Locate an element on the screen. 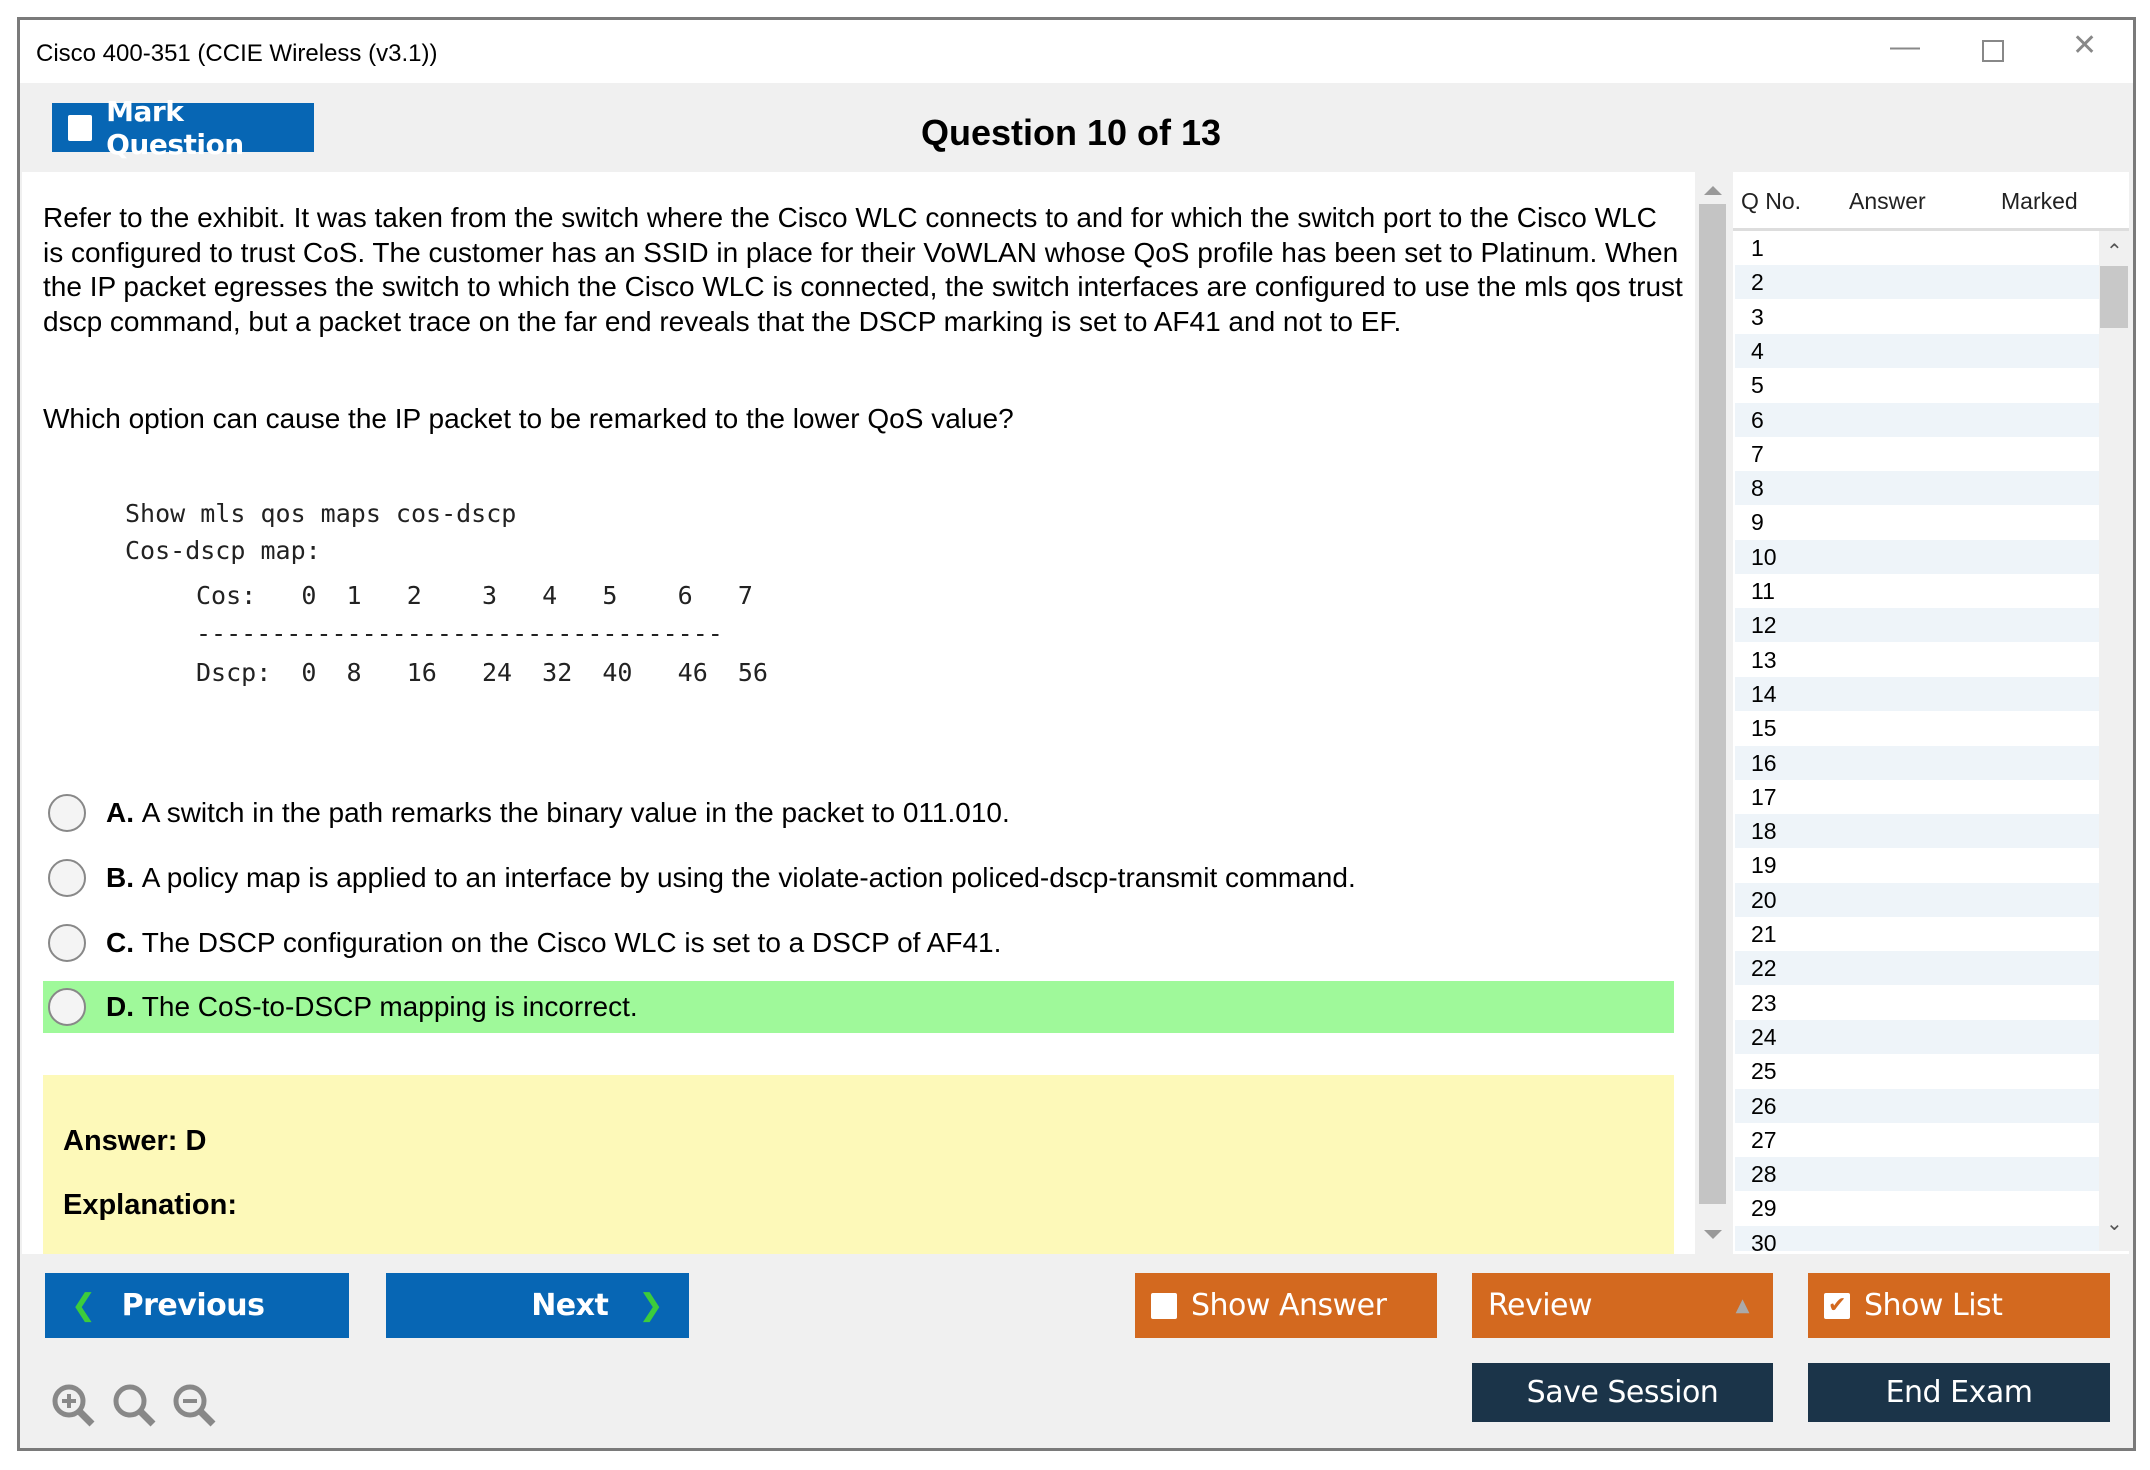  title-bar is located at coordinates (1076, 51).